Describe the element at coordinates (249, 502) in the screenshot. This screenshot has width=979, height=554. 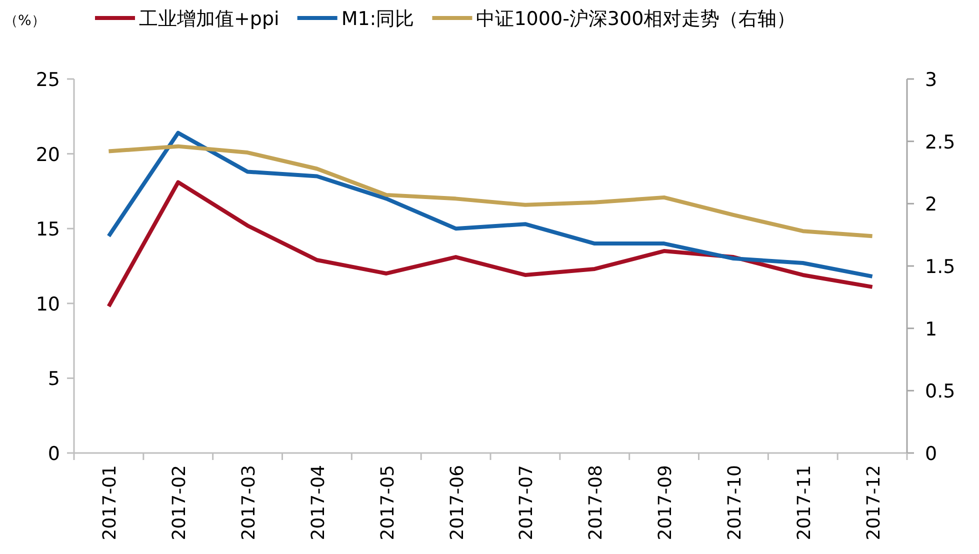
I see `x-tick-label: 2017-03` at that location.